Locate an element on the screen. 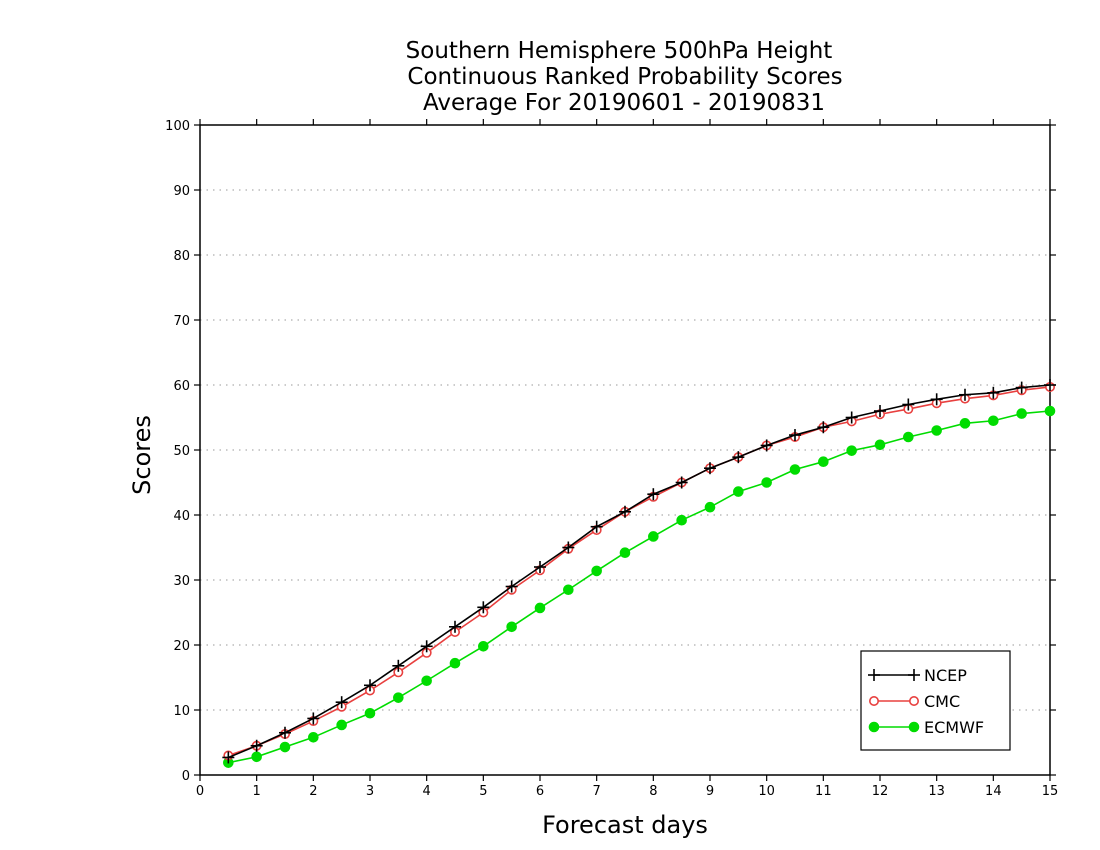 This screenshot has width=1100, height=850. legend-label-cmc: CMC is located at coordinates (942, 701).